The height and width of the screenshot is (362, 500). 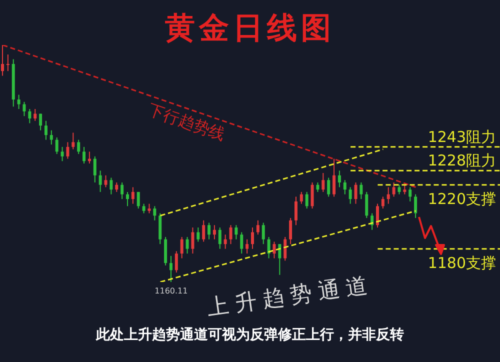 I want to click on ref-line-label: 1228阻力, so click(x=462, y=161).